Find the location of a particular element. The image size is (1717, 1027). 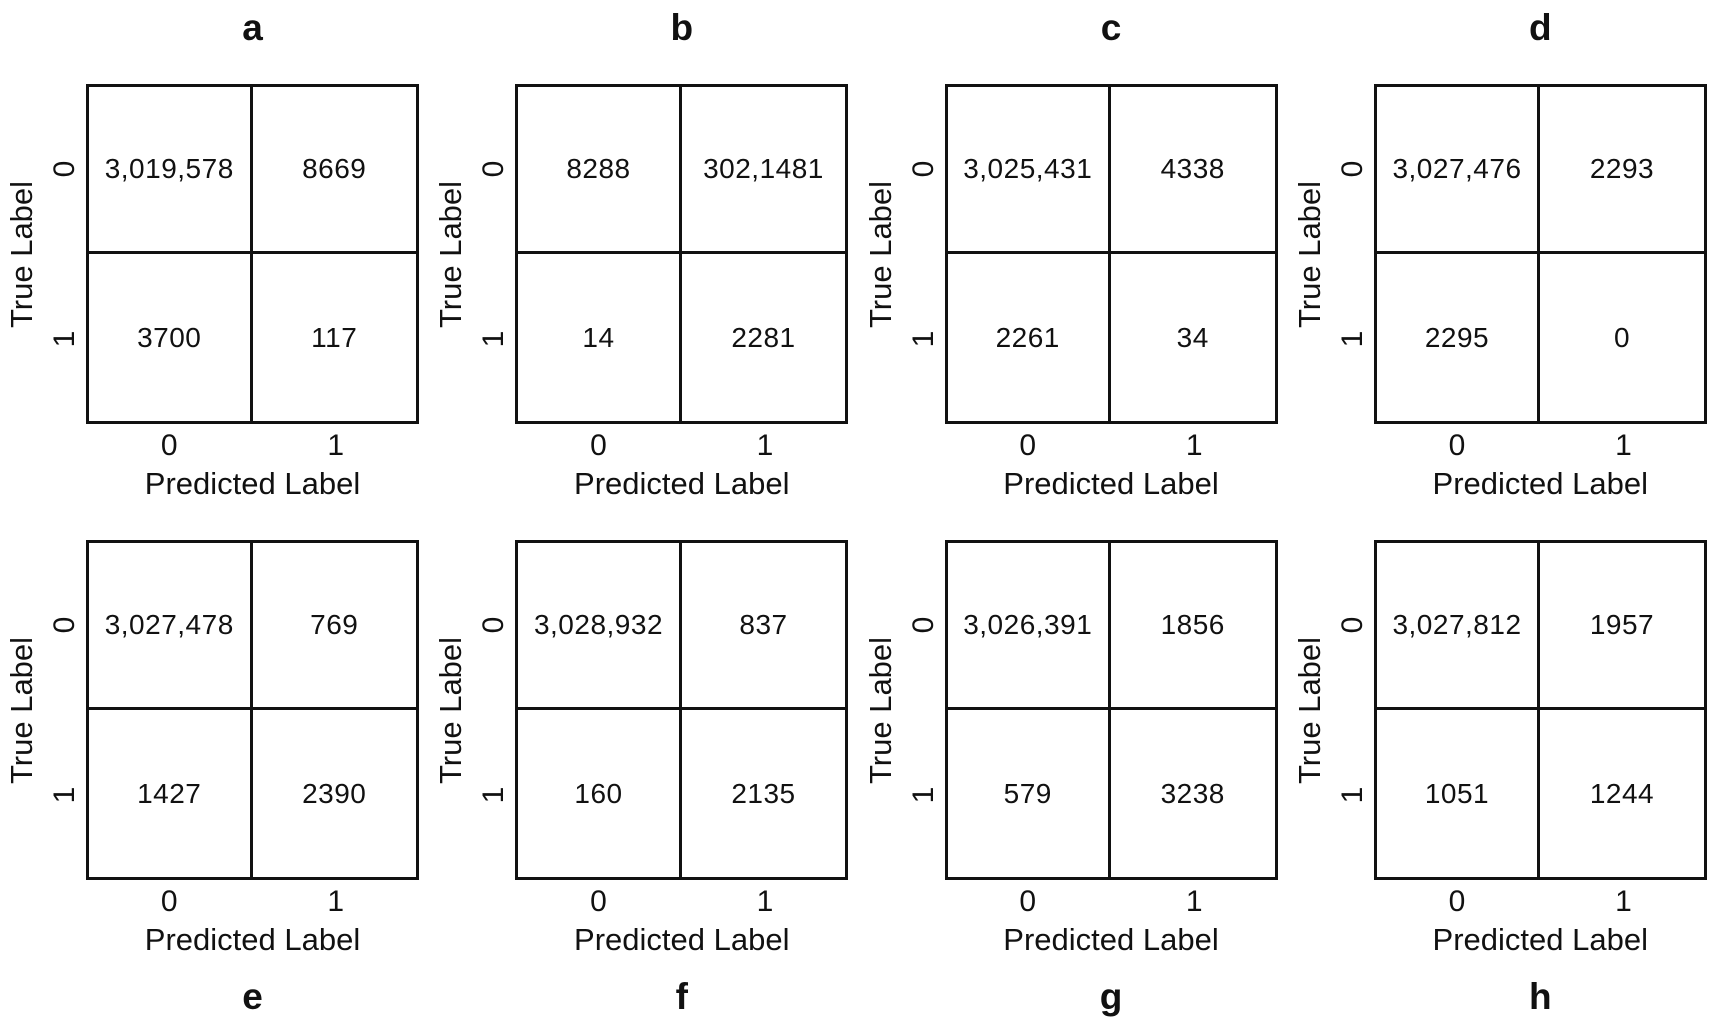

plot-area: True Label 0 1 3,026,391 1856 579 3238 is located at coordinates (1068, 710).